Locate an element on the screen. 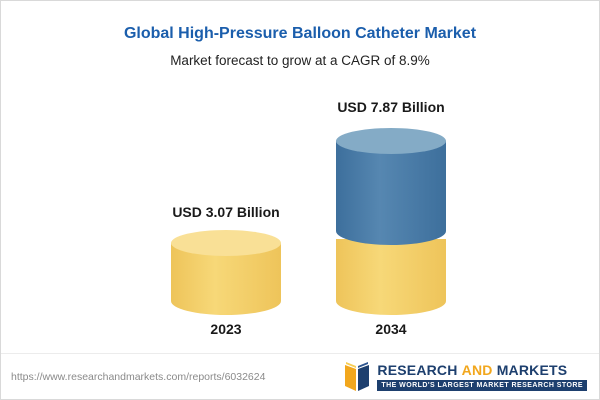 The width and height of the screenshot is (600, 400). logo-wordmark: RESEARCH AND MARKETS is located at coordinates (472, 369).